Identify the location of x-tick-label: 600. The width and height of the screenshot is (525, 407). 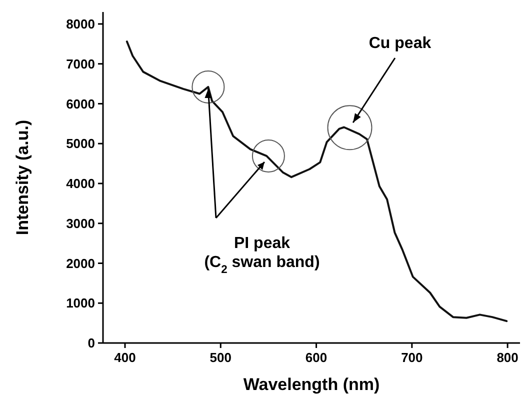
(316, 357).